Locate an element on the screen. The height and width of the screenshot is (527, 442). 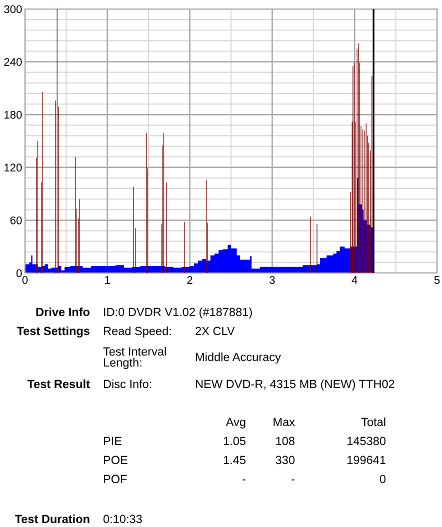
y-tick-label: 240 is located at coordinates (13, 62).